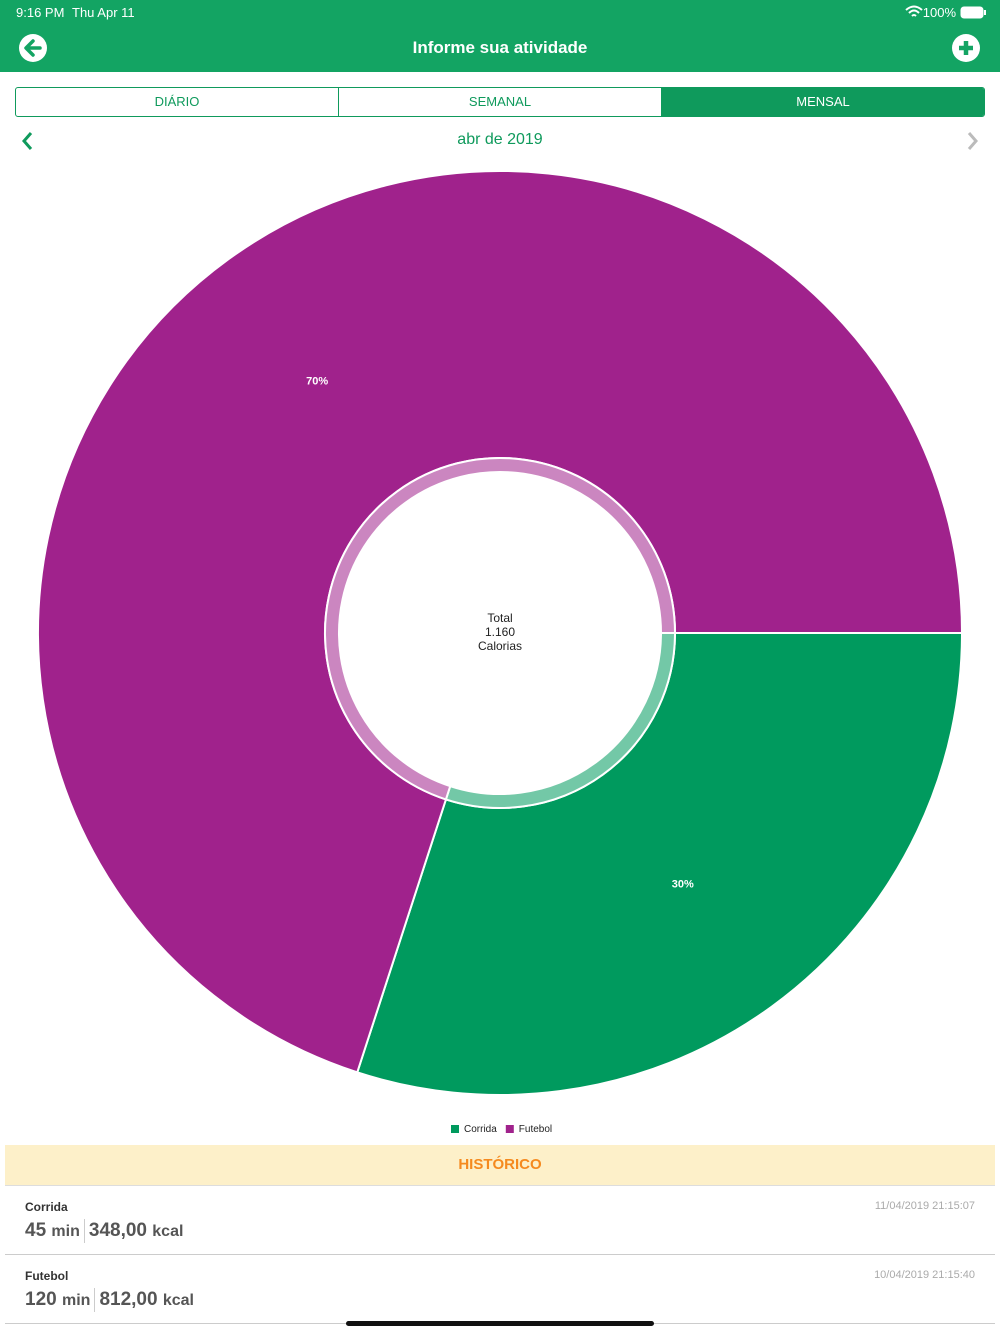 Image resolution: width=1000 pixels, height=1334 pixels. What do you see at coordinates (972, 141) in the screenshot?
I see `next-period` at bounding box center [972, 141].